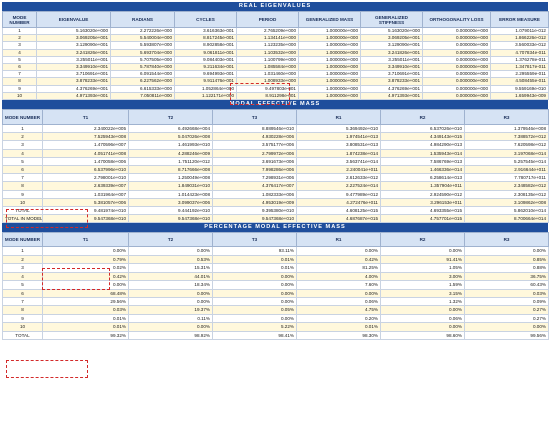 Image resolution: width=550 pixels, height=429 pixels. I want to click on pct-value-cell: 0.11%, so click(170, 318).